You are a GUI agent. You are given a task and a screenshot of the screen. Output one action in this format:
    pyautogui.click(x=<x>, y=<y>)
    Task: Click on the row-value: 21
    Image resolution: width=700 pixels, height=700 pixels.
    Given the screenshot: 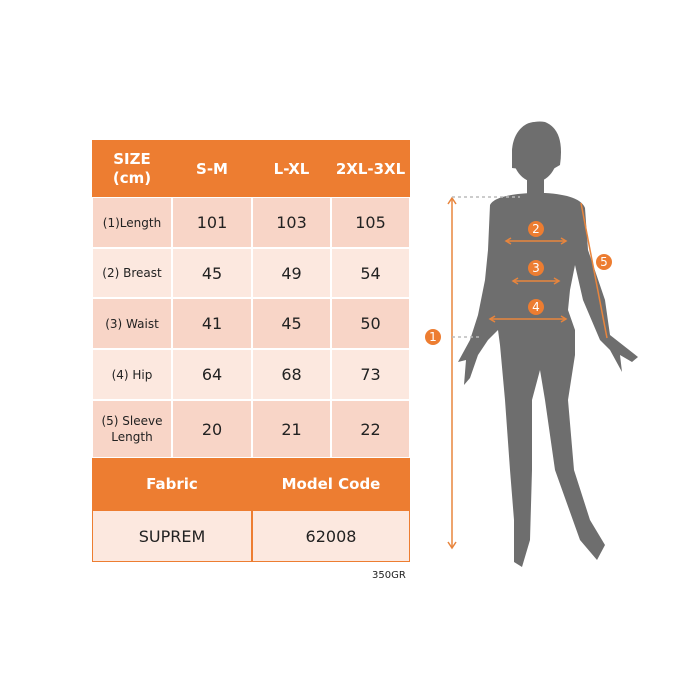 What is the action you would take?
    pyautogui.click(x=291, y=429)
    